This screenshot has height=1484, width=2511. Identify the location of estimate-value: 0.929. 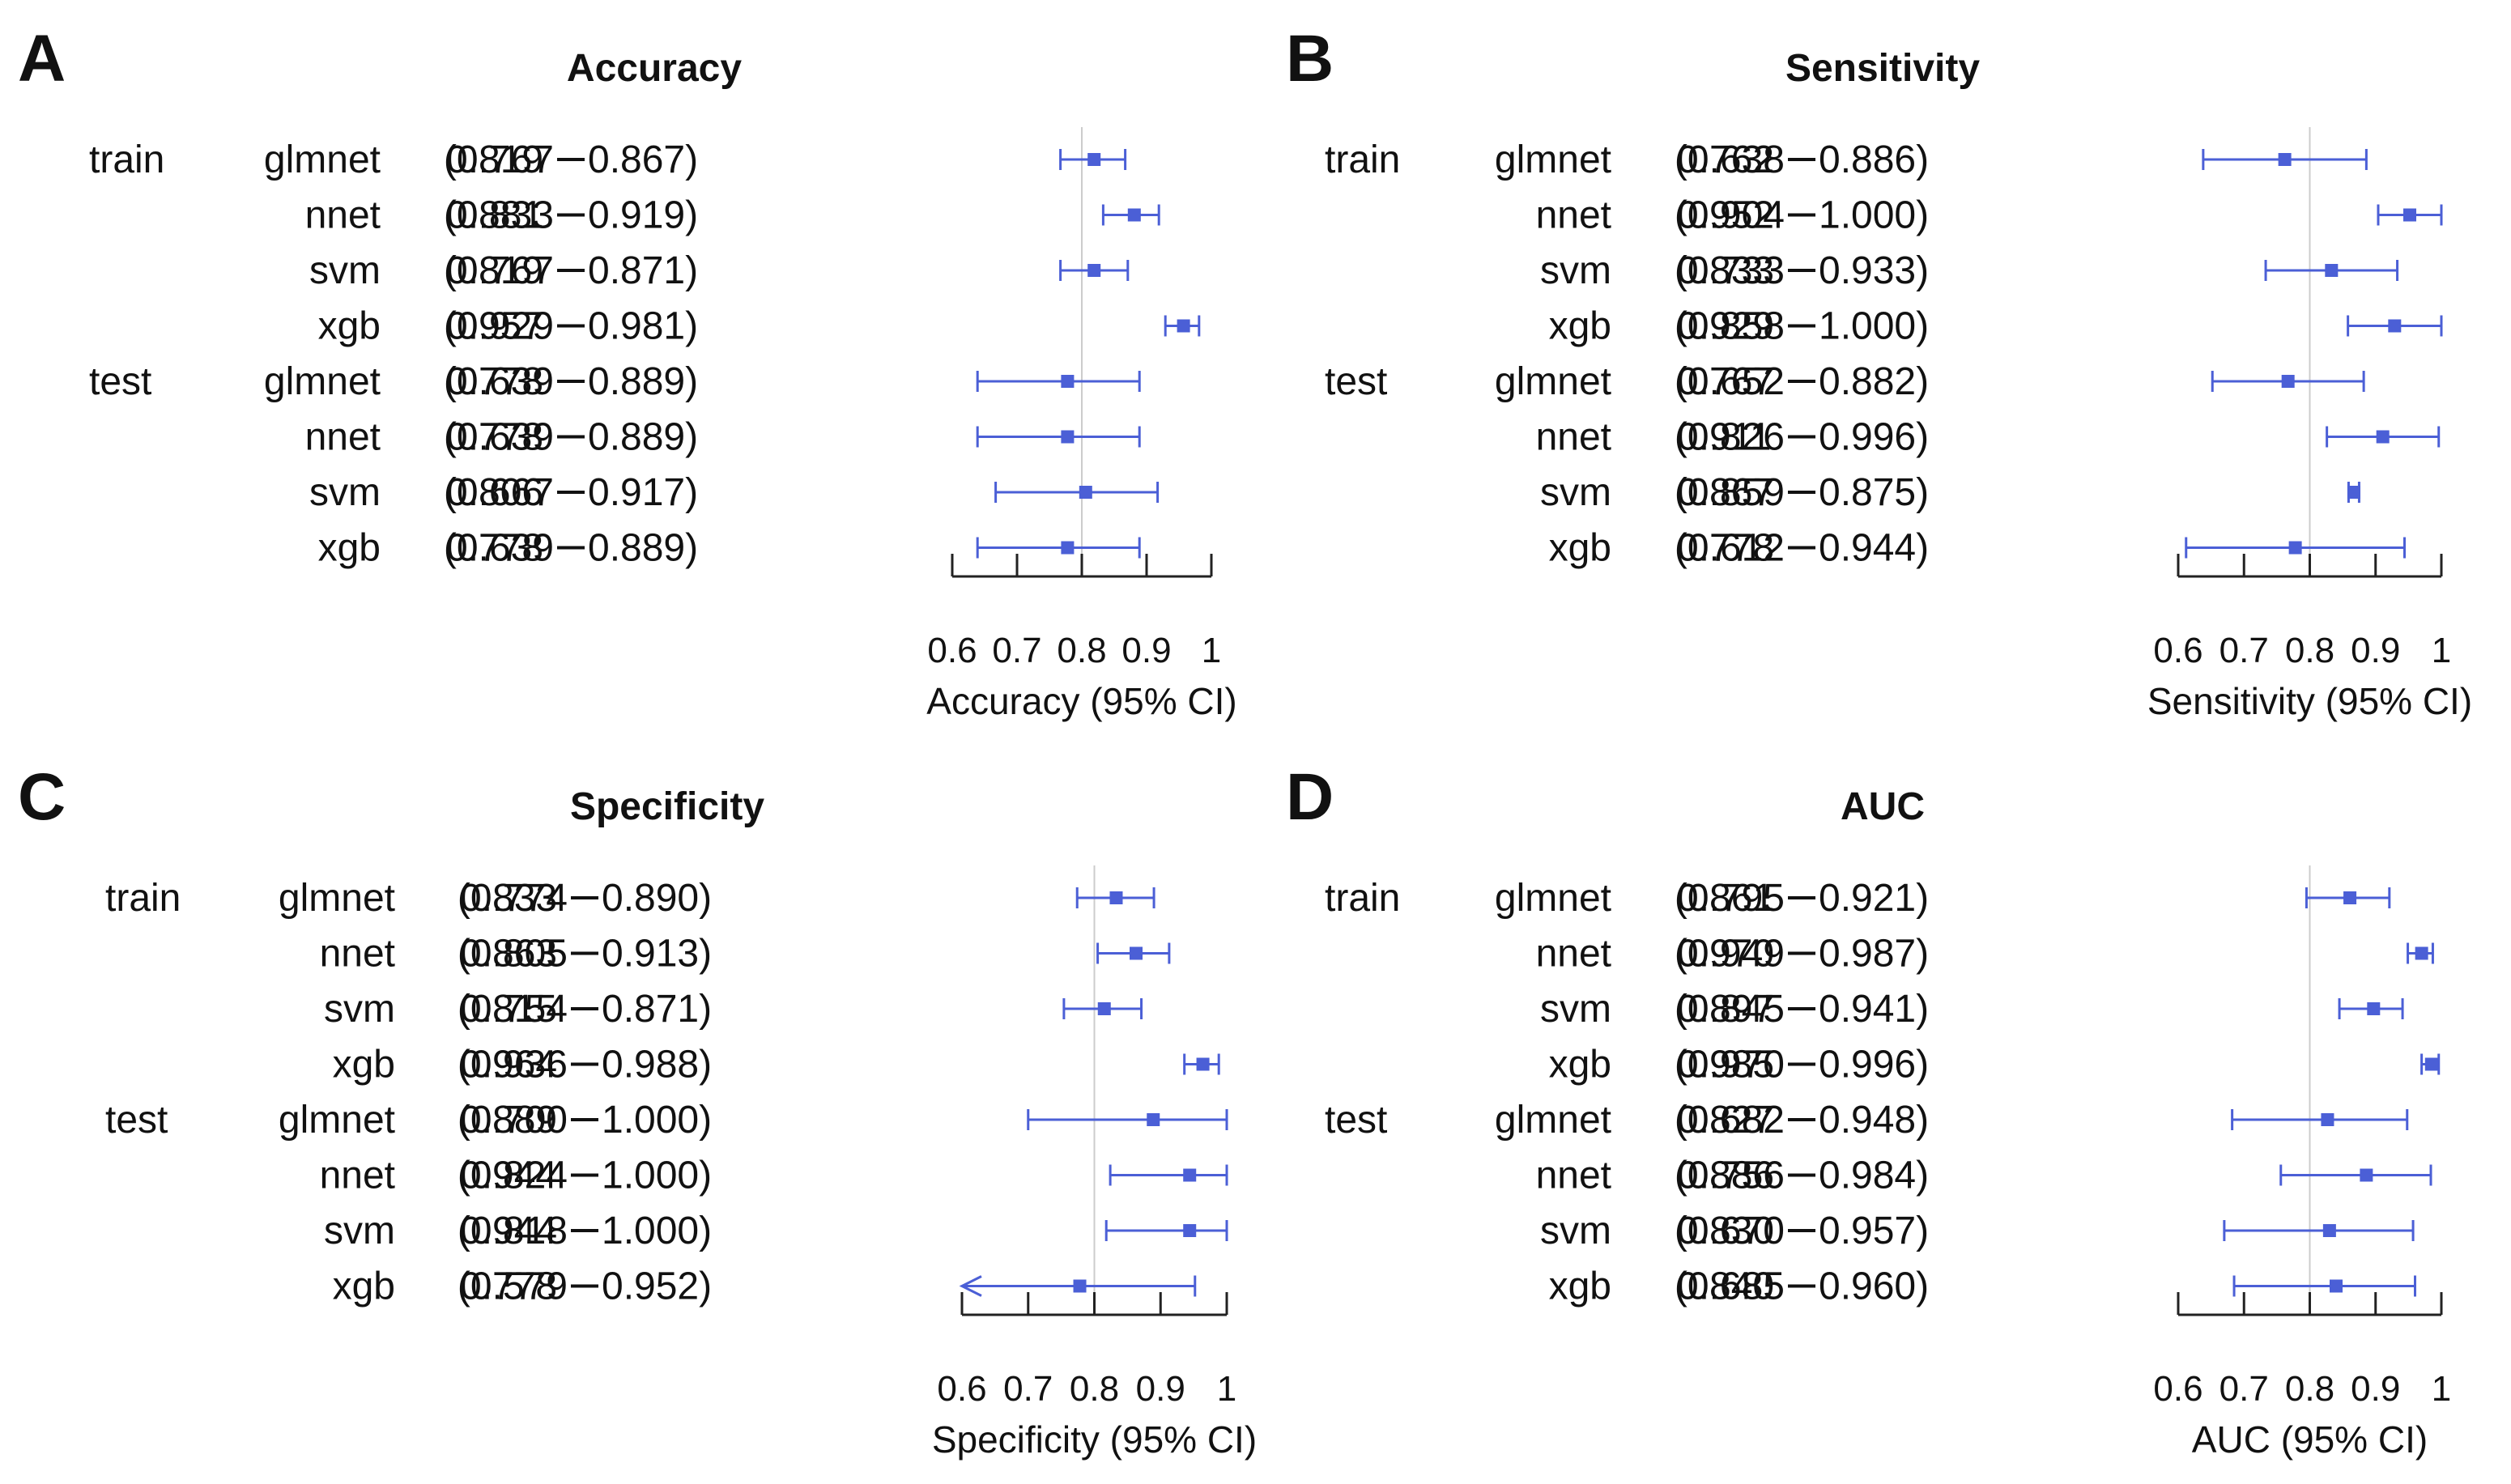
(1725, 326).